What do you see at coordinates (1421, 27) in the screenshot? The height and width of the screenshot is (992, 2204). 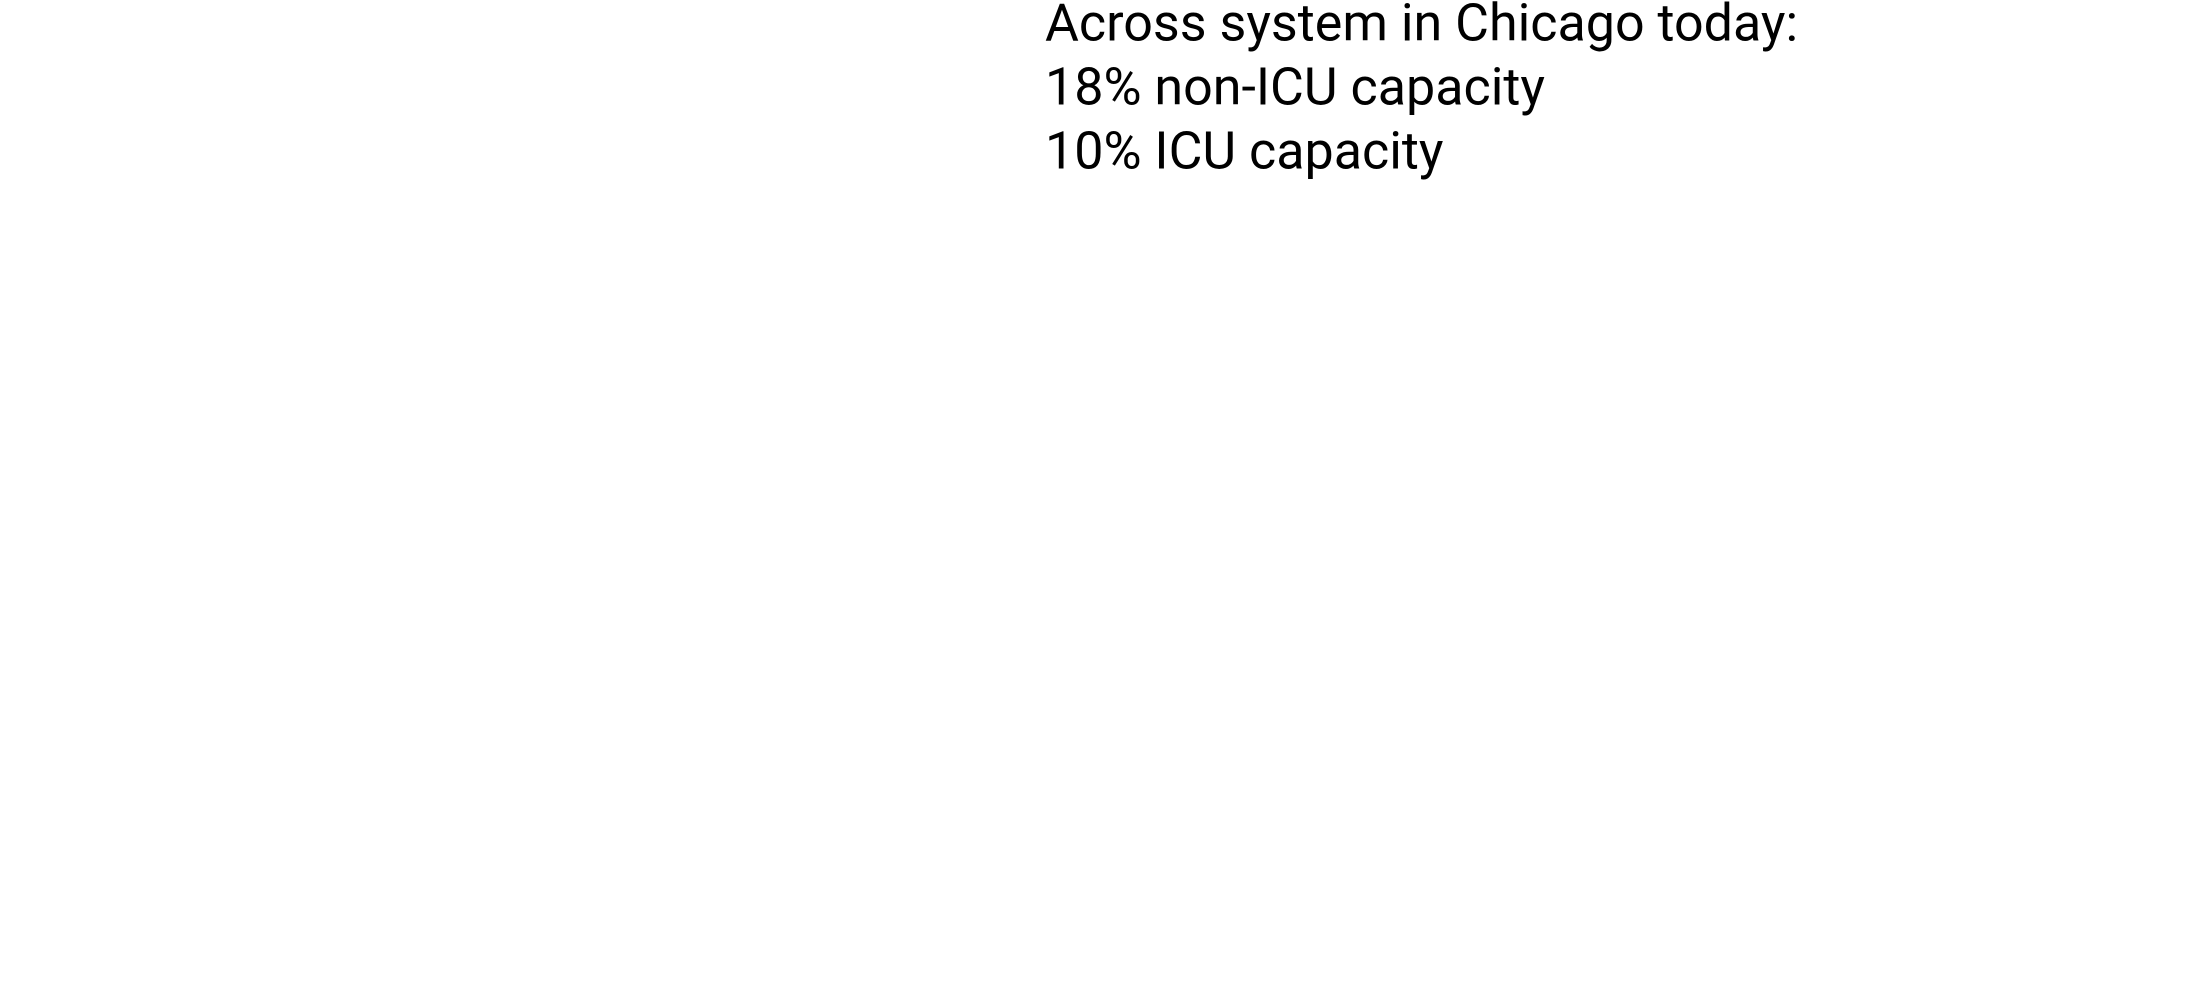 I see `annotation-line: Across system in Chicago today:` at bounding box center [1421, 27].